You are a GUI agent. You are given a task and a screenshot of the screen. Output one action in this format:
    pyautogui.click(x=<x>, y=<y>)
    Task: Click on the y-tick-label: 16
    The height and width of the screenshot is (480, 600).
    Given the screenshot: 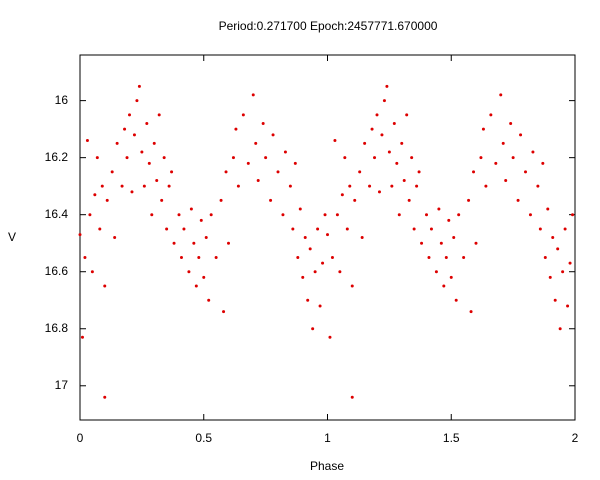 What is the action you would take?
    pyautogui.click(x=62, y=100)
    